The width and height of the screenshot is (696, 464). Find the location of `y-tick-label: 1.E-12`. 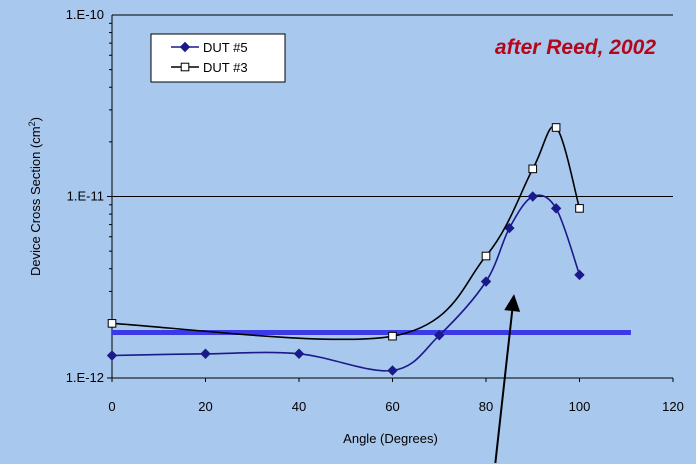

y-tick-label: 1.E-12 is located at coordinates (85, 377).